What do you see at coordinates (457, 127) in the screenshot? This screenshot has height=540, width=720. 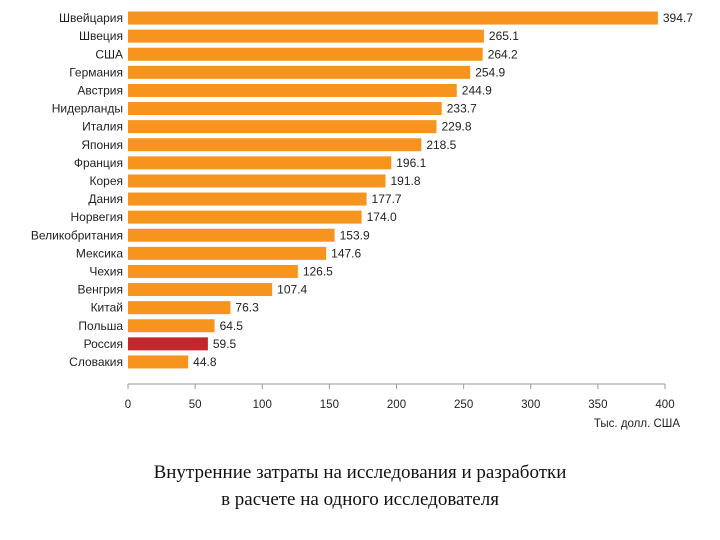 I see `value-label-6: 229.8` at bounding box center [457, 127].